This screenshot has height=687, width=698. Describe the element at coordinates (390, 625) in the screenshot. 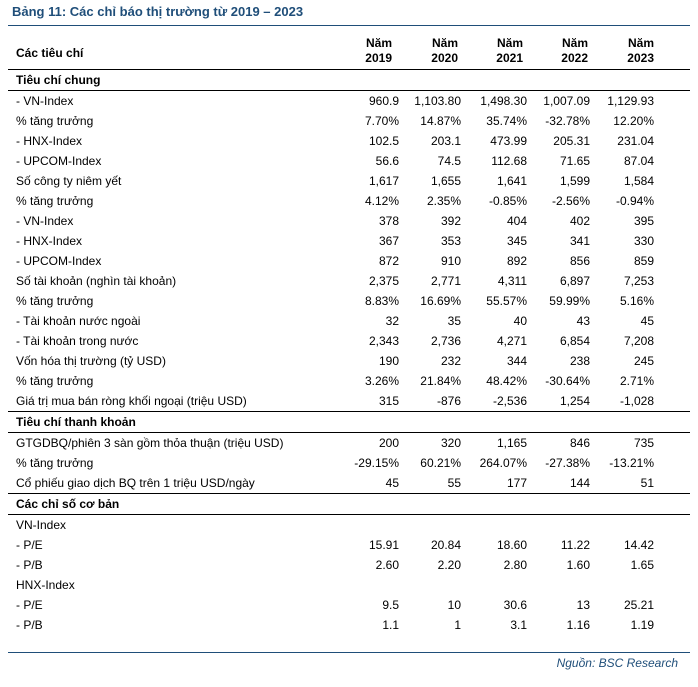

I see `cell-2019: 1.1` at that location.